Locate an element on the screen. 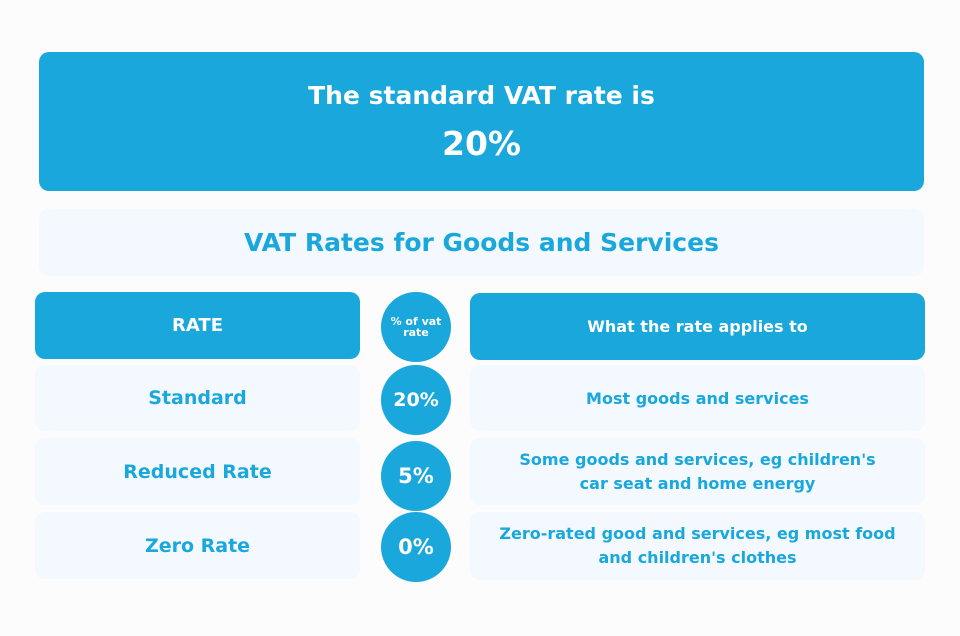  row-standard-applies: Most goods and services is located at coordinates (697, 398).